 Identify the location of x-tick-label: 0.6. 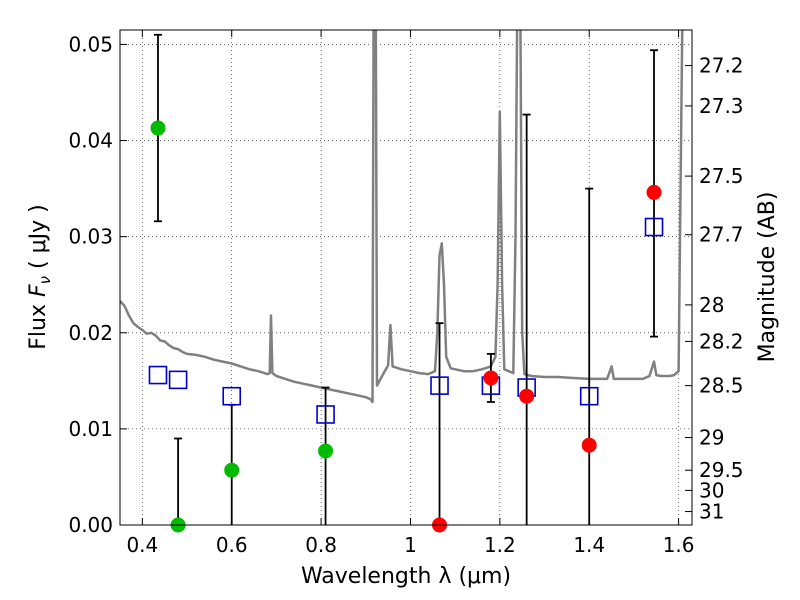
(232, 545).